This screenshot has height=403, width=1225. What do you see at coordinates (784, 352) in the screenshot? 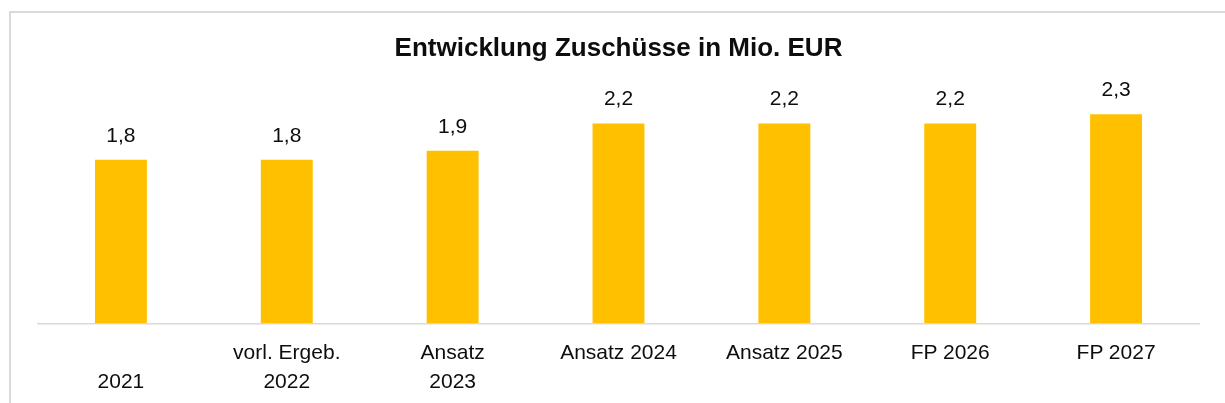
I see `x-tick-label: Ansatz 2025` at bounding box center [784, 352].